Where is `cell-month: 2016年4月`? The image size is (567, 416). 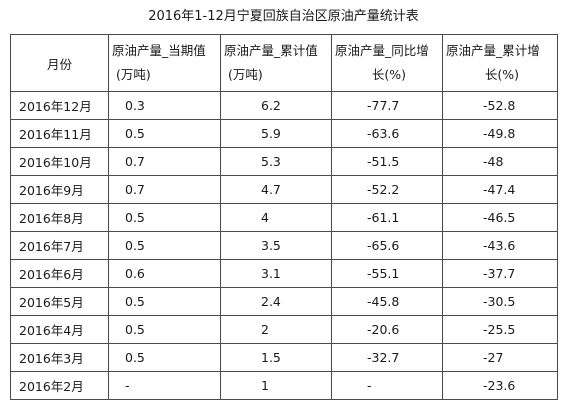
cell-month: 2016年4月 is located at coordinates (59, 329).